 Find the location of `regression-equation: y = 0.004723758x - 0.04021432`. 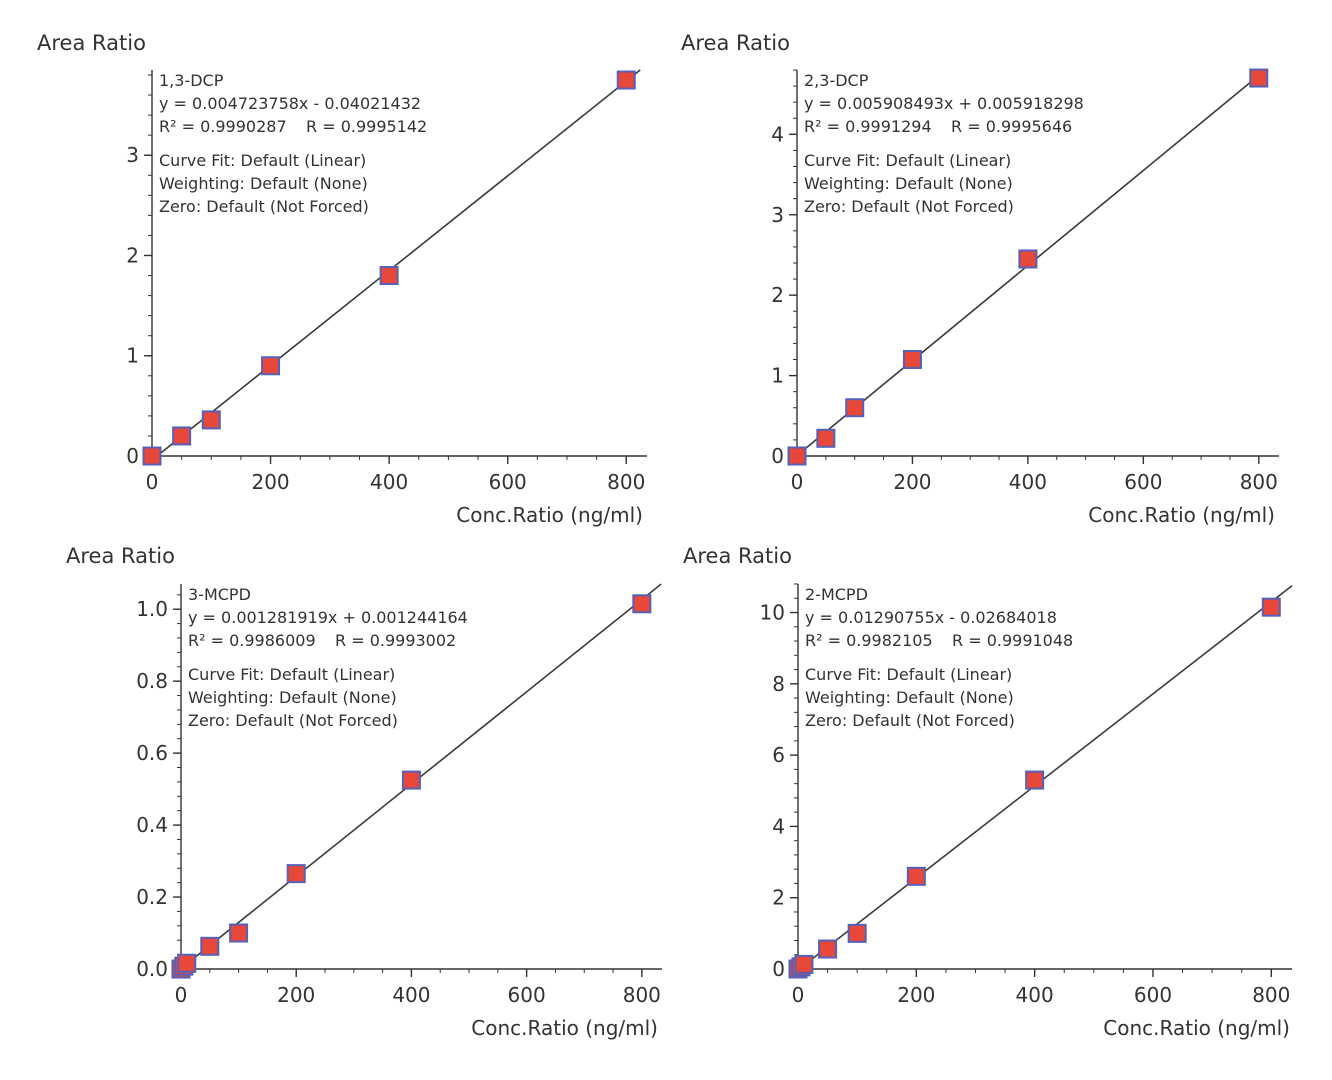

regression-equation: y = 0.004723758x - 0.04021432 is located at coordinates (290, 103).